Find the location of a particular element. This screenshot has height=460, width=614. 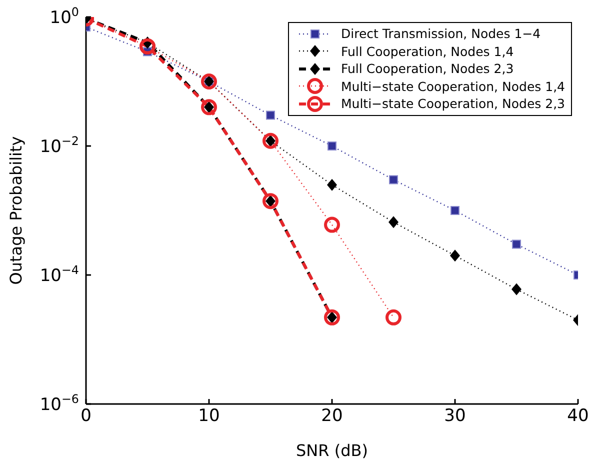

y-tick-label: 10$^{−6}$ is located at coordinates (59, 403).